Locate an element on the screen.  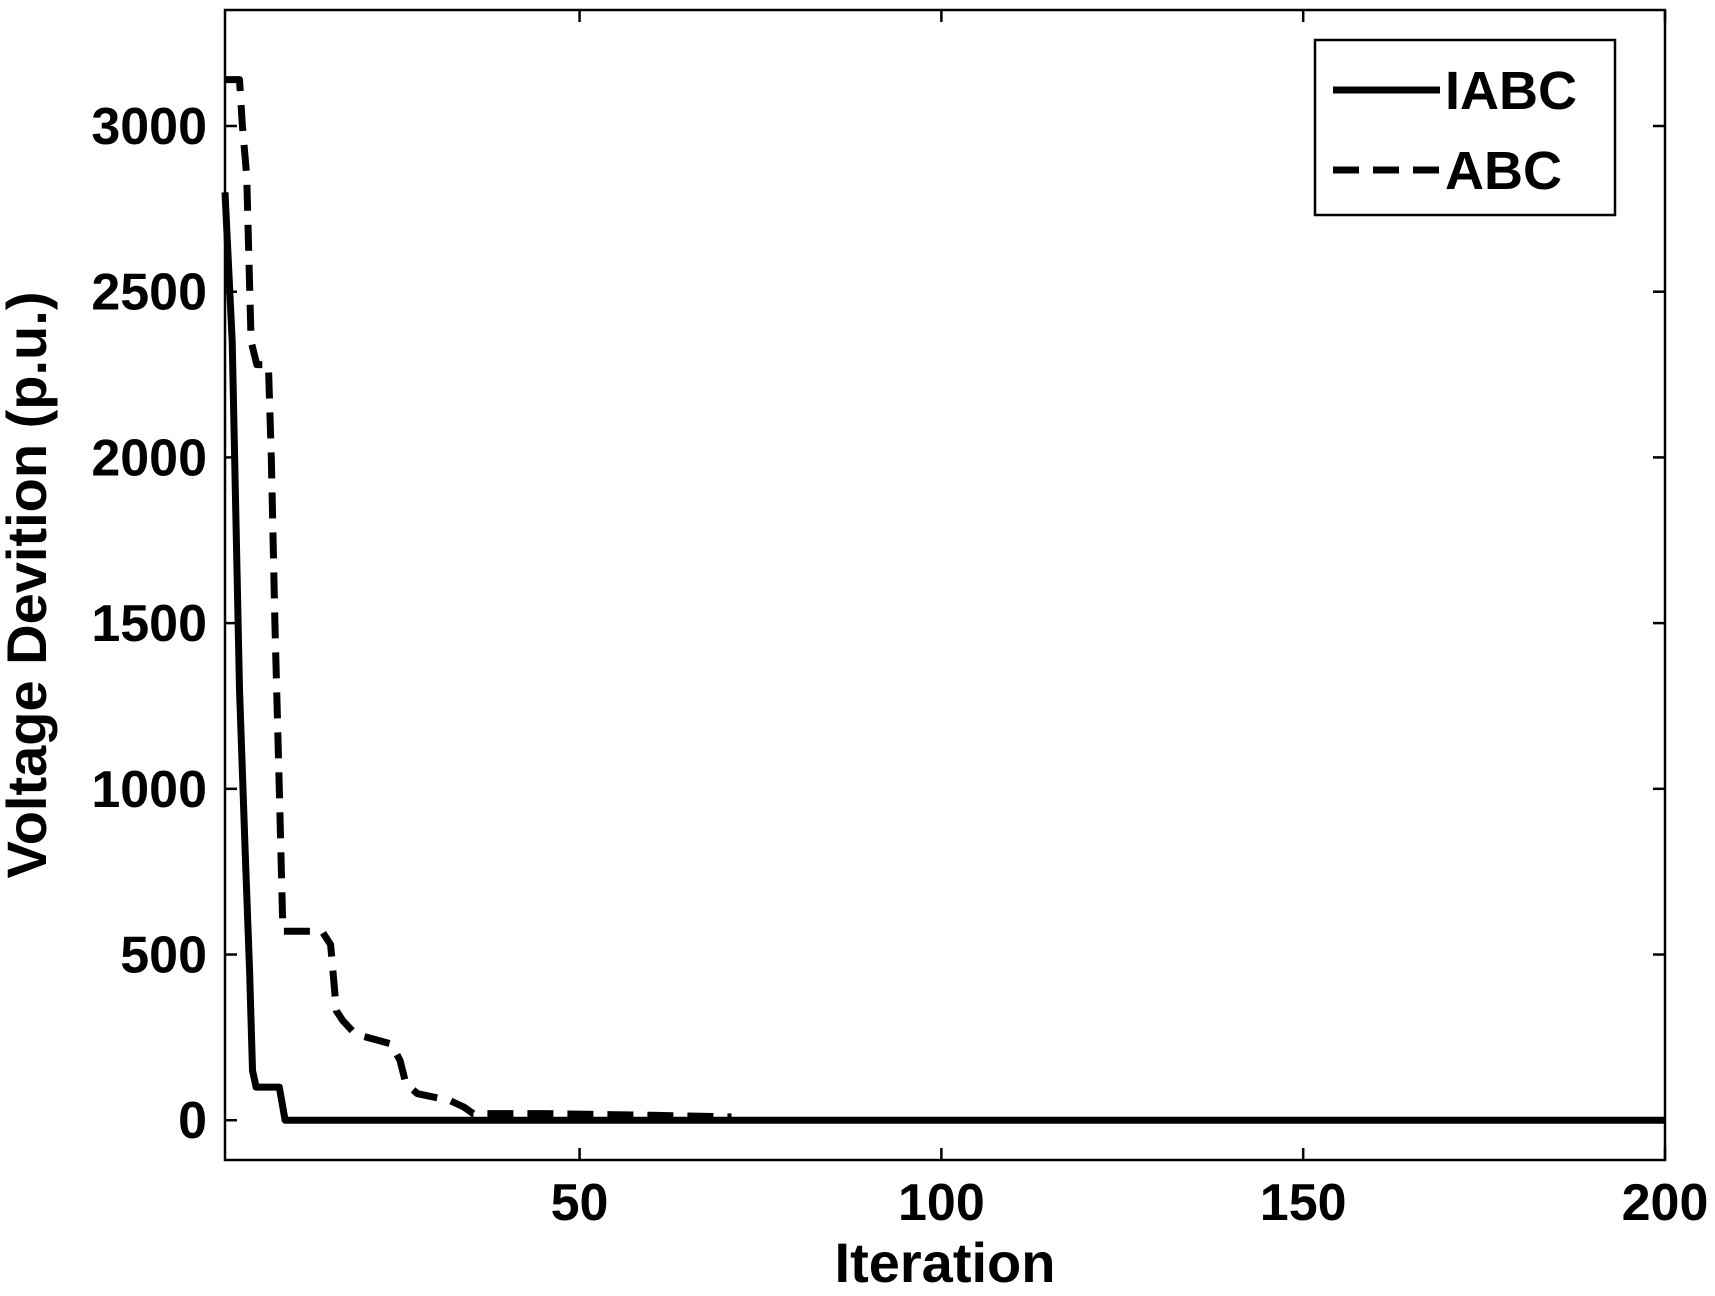
y-tick-label: 1000 is located at coordinates (149, 790).